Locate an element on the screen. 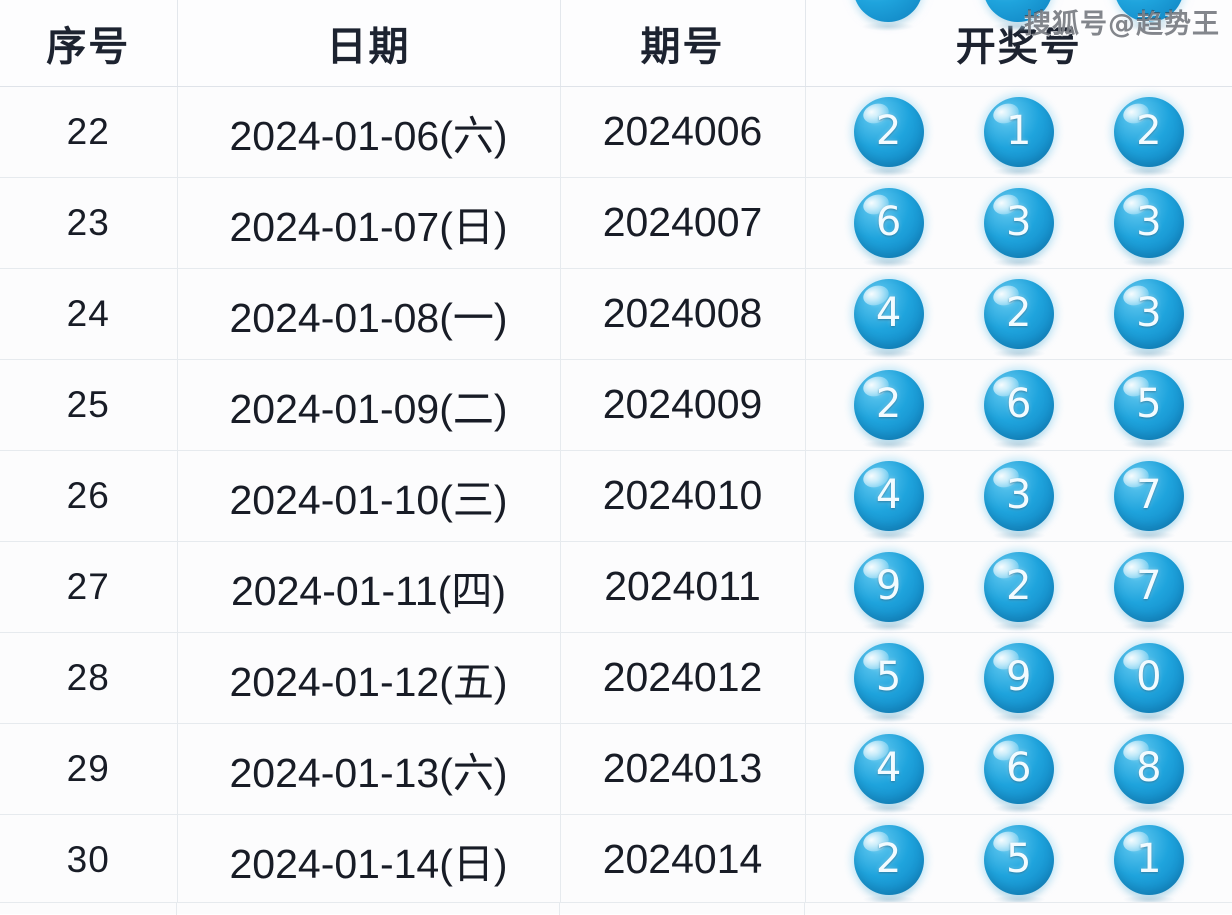 This screenshot has height=915, width=1232. table-header: 序号 日期 期号 开奖号 is located at coordinates (616, 43).